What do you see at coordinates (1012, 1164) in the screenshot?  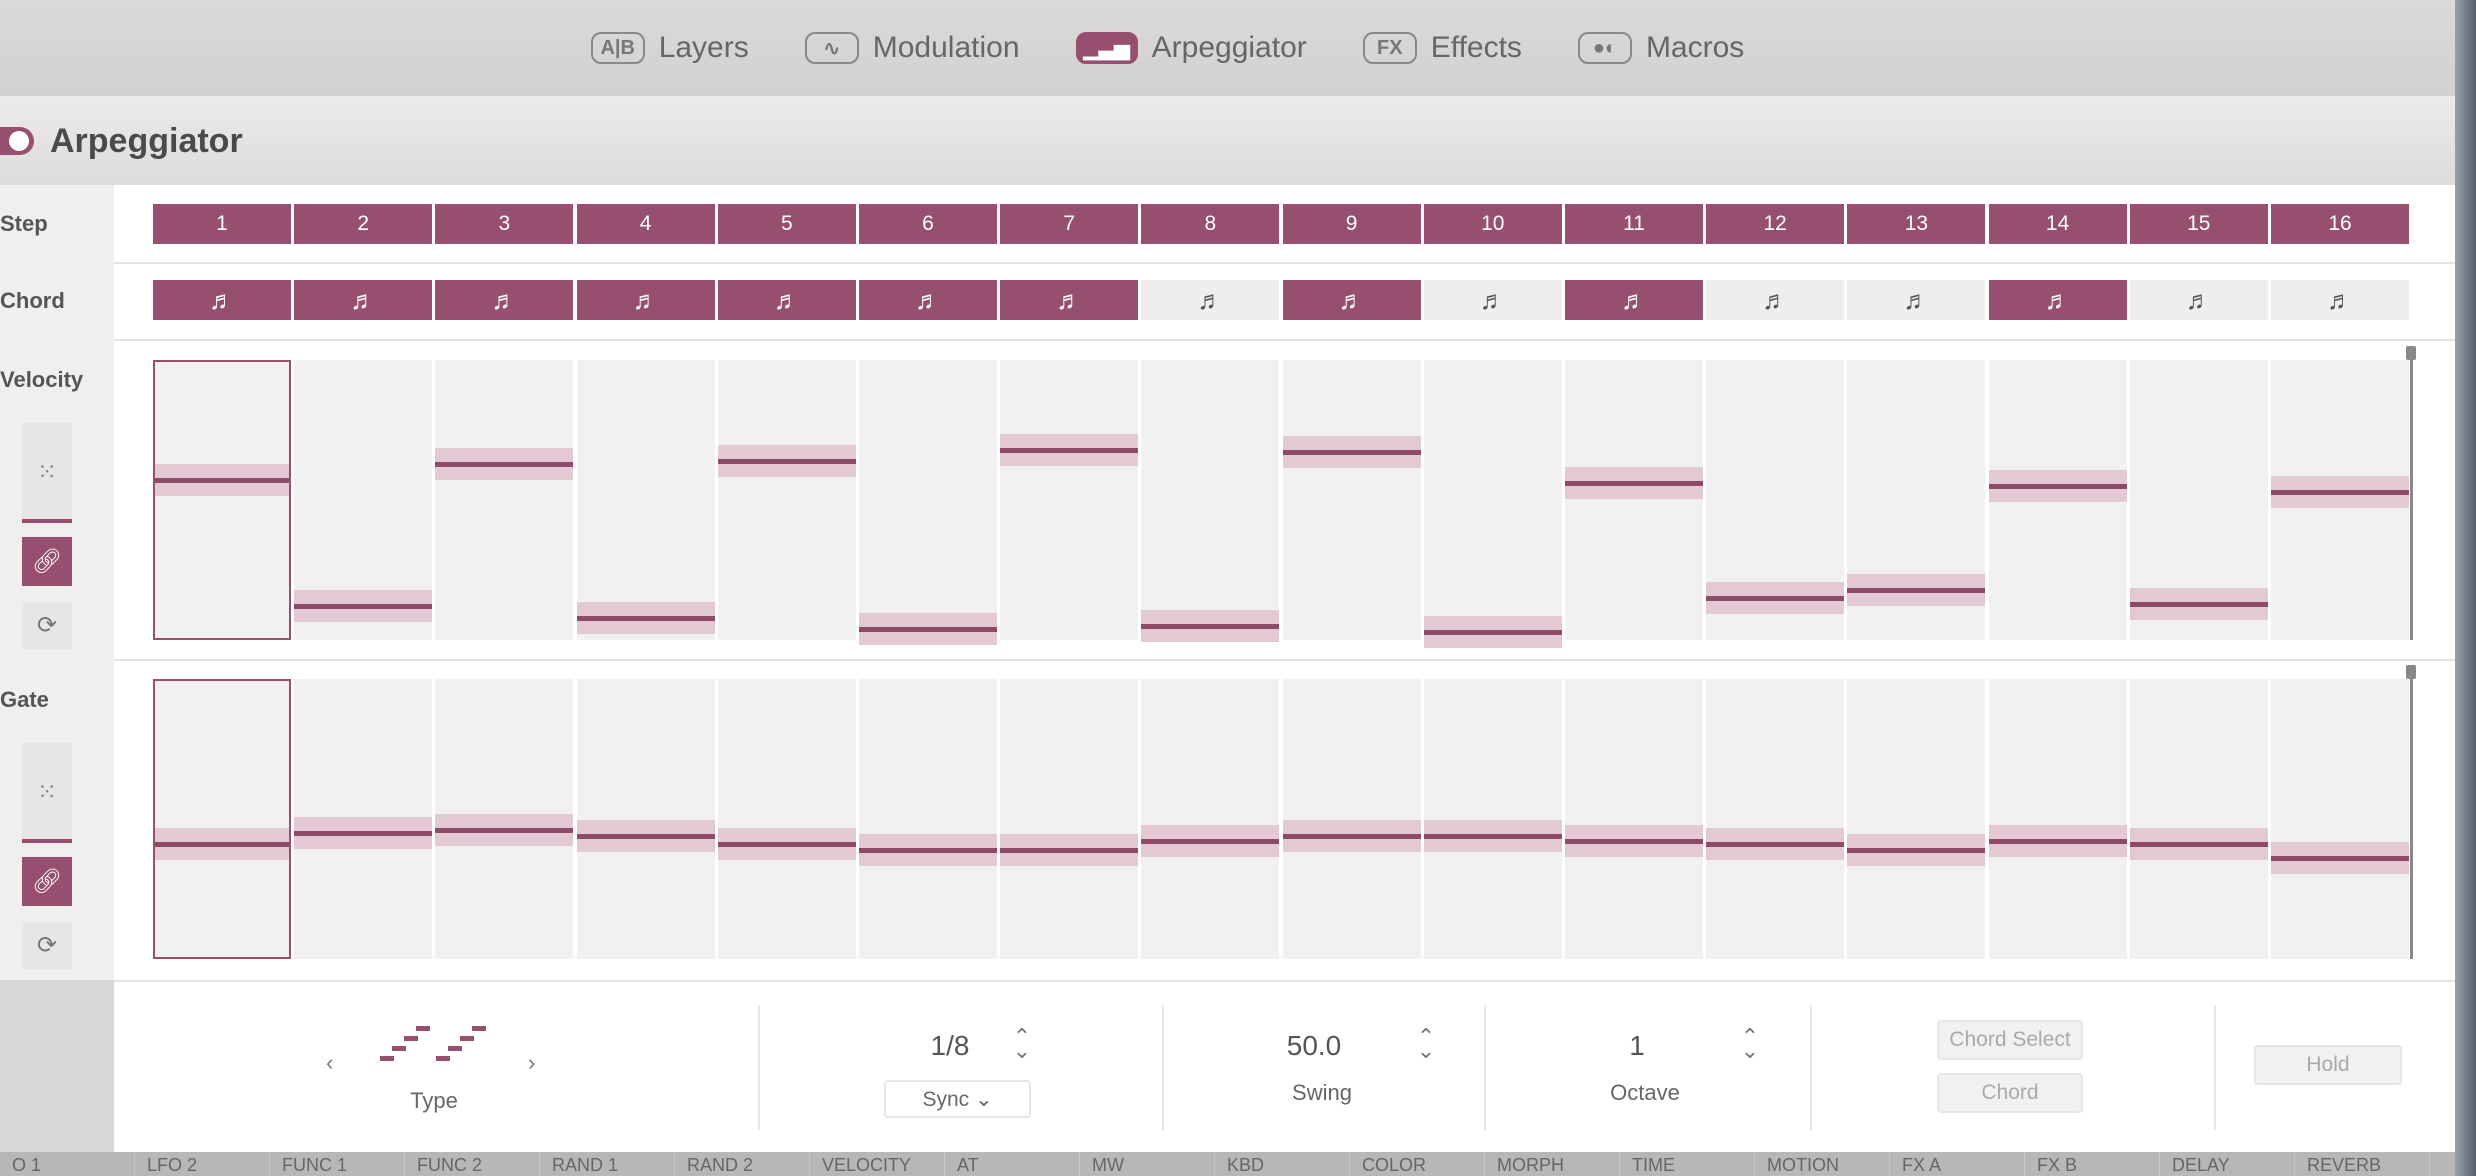 I see `mod-source-7: AT` at bounding box center [1012, 1164].